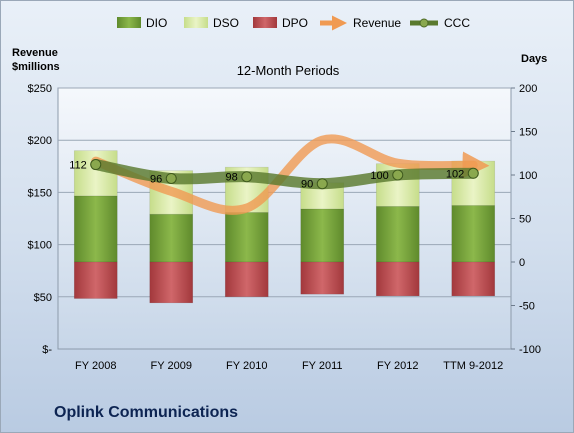 This screenshot has height=433, width=574. Describe the element at coordinates (40, 193) in the screenshot. I see `left-tick-label: $150` at that location.